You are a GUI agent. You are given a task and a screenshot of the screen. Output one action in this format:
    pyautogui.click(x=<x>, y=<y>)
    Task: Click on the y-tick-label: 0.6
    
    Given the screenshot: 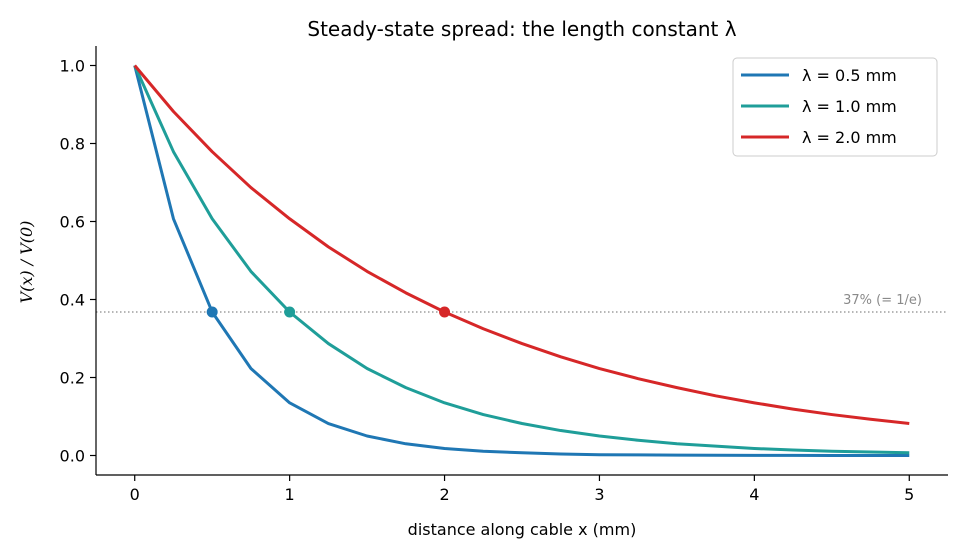 What is the action you would take?
    pyautogui.click(x=72, y=222)
    